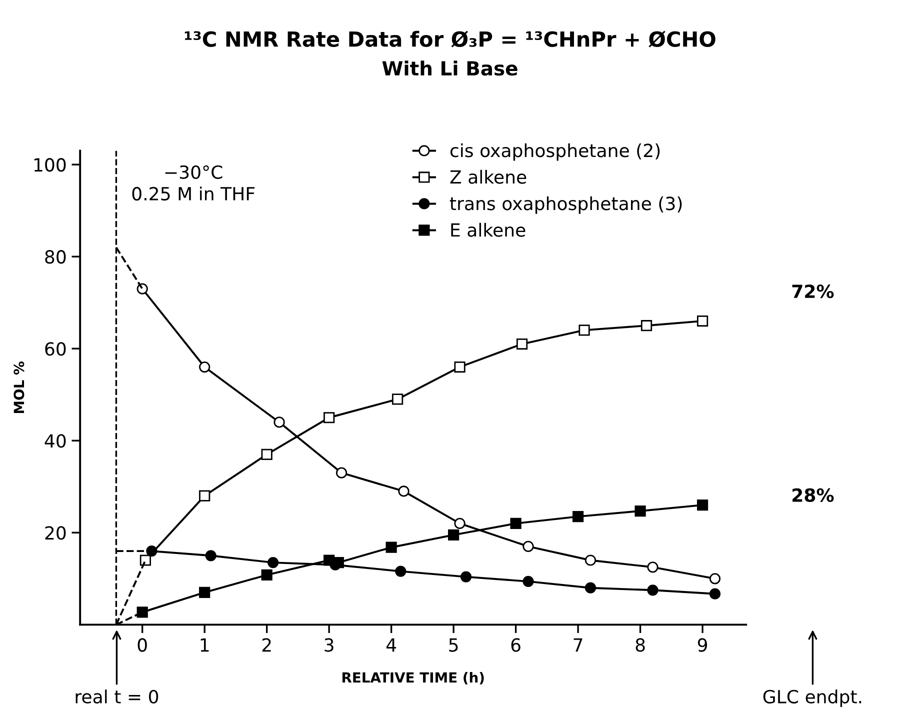  I want to click on y-axis-title: MOL %, so click(19, 388).